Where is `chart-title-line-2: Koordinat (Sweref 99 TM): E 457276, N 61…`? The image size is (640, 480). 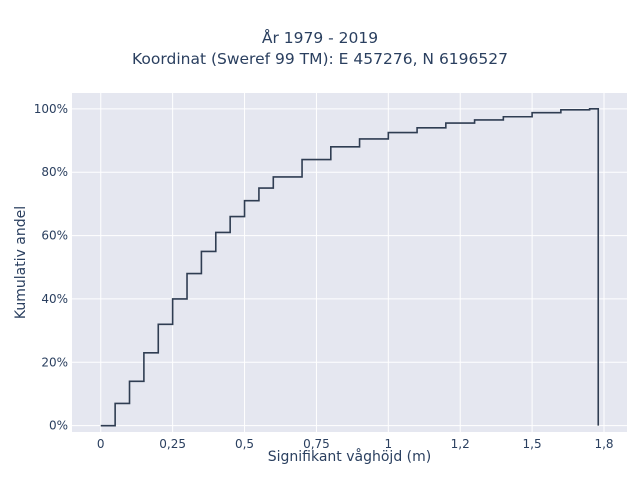 chart-title-line-2: Koordinat (Sweref 99 TM): E 457276, N 61… is located at coordinates (320, 59).